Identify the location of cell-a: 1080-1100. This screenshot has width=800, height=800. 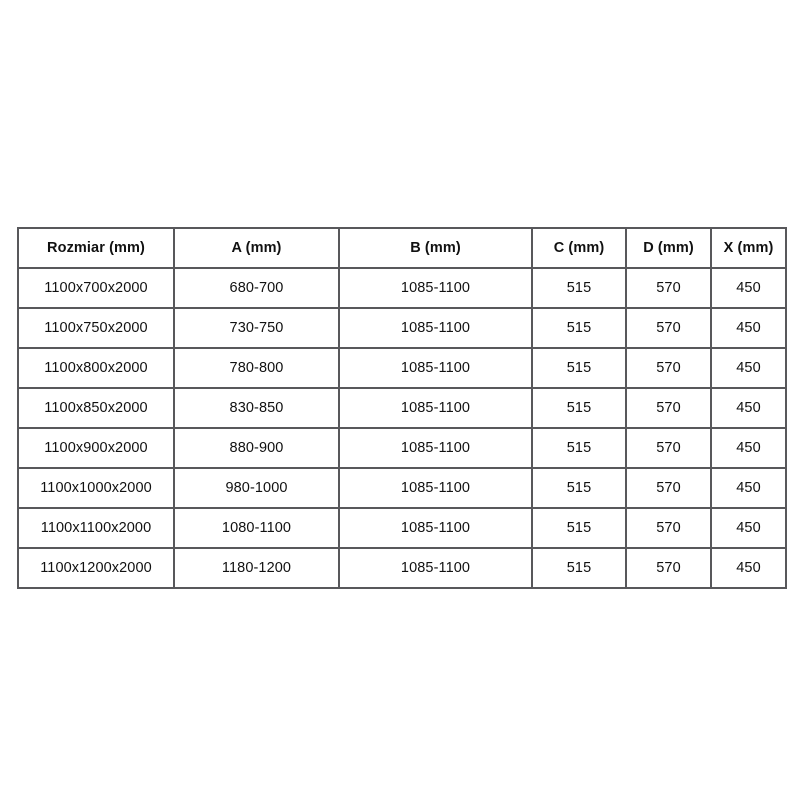
(256, 528).